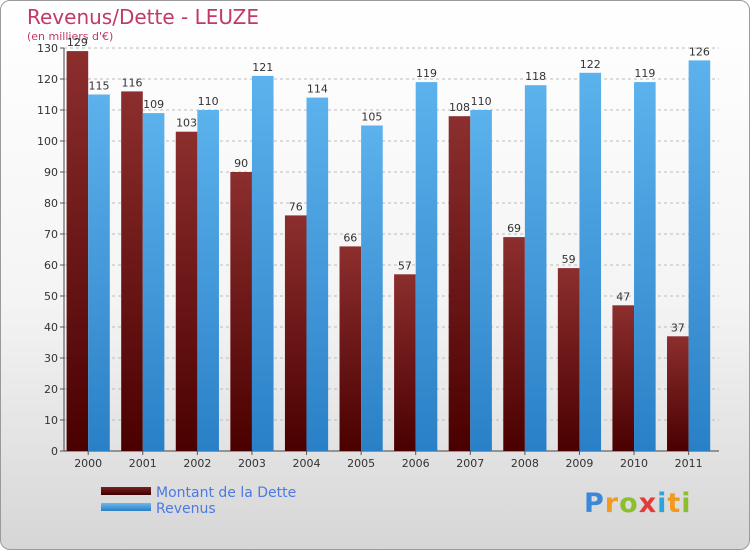 Image resolution: width=750 pixels, height=550 pixels. I want to click on data-label: 59, so click(569, 259).